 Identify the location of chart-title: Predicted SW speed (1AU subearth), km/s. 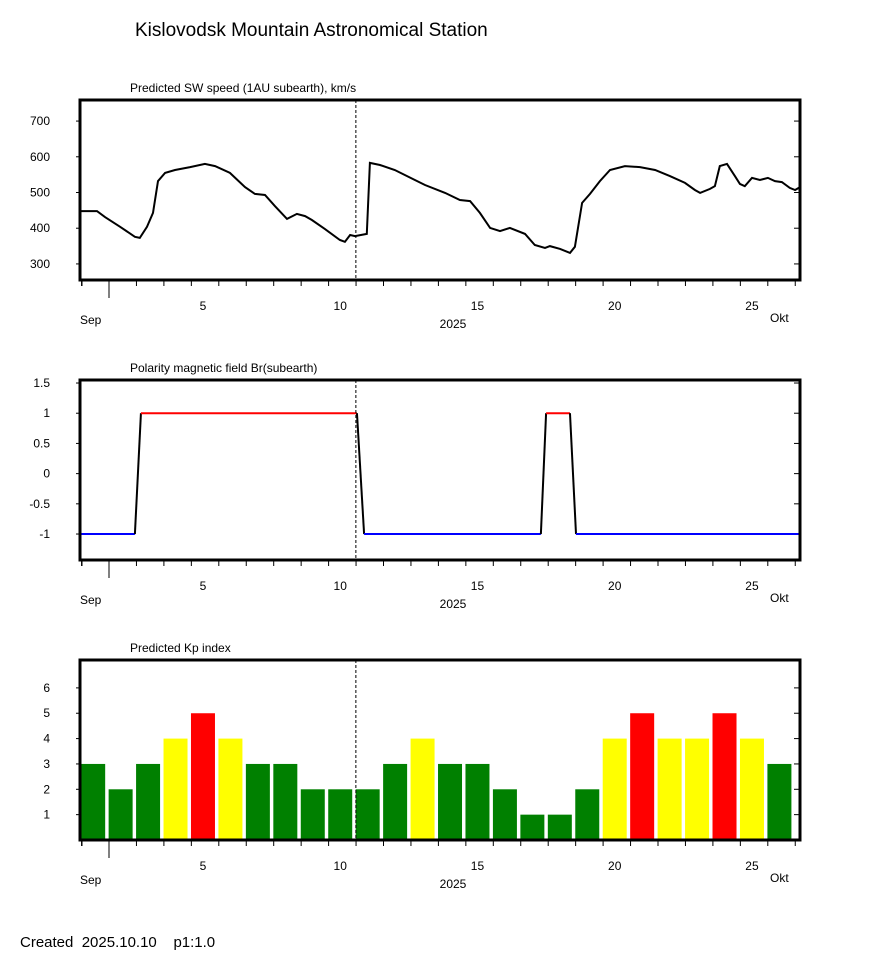
(243, 88).